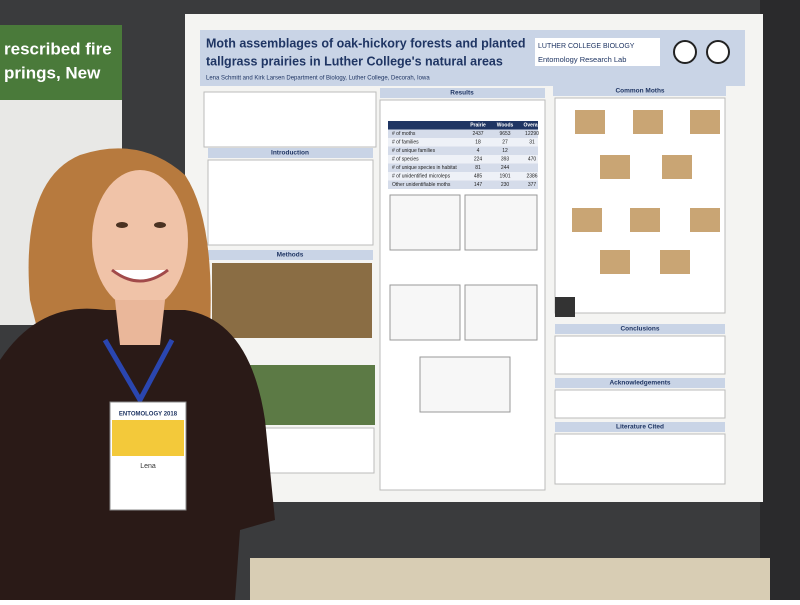  What do you see at coordinates (597, 52) in the screenshot?
I see `lab-logo` at bounding box center [597, 52].